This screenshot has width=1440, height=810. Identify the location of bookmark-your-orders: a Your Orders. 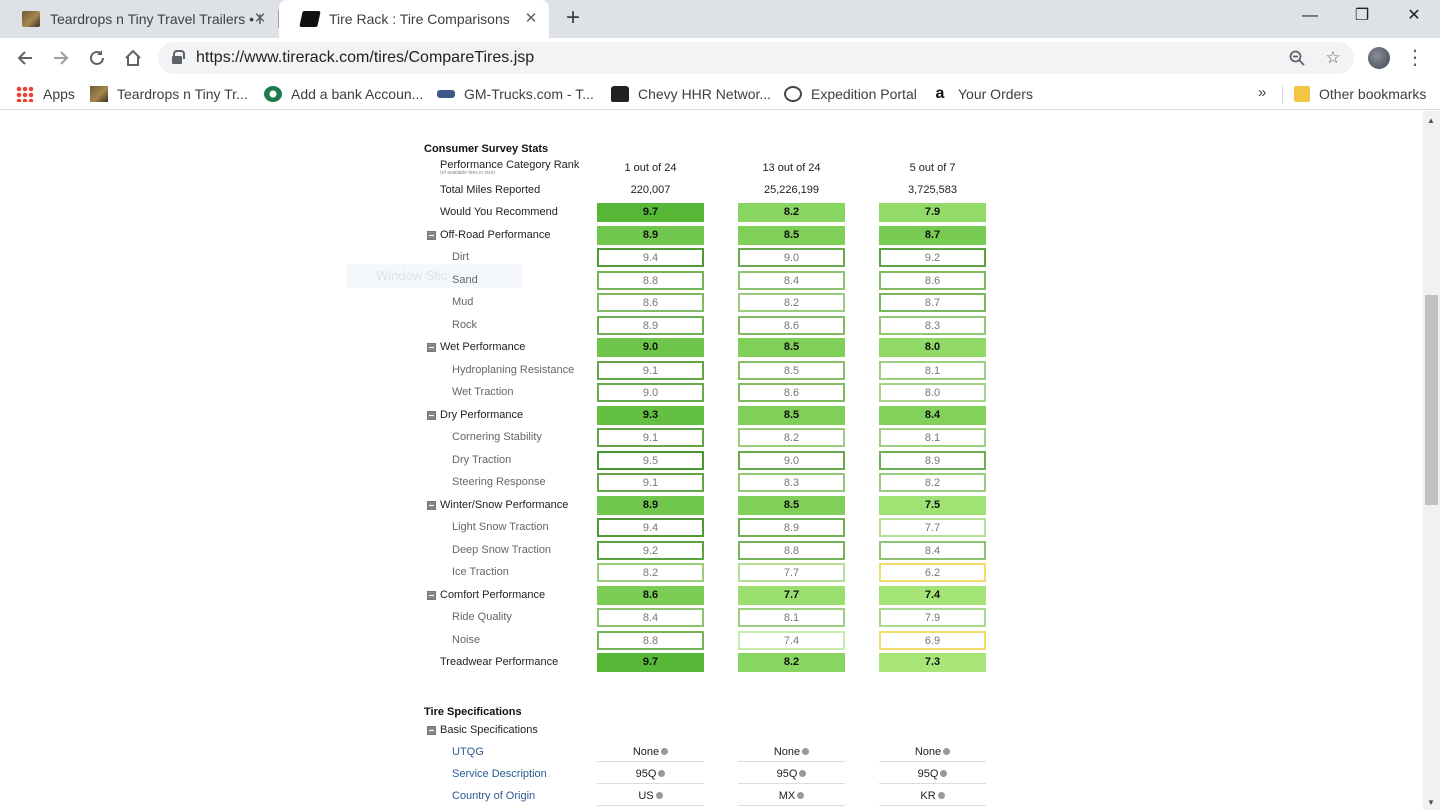
(982, 94).